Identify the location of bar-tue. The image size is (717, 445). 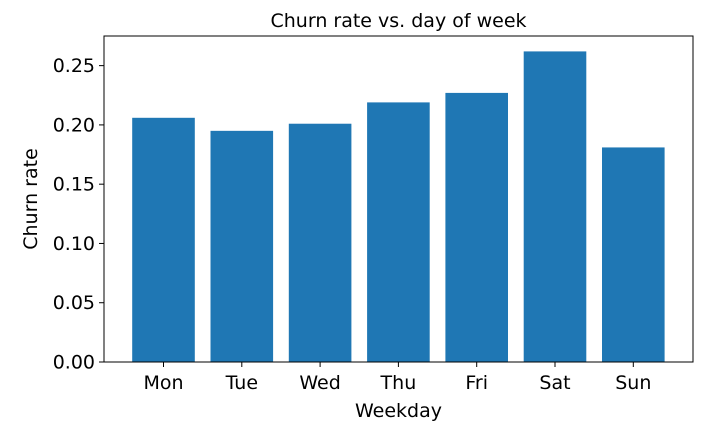
(242, 246).